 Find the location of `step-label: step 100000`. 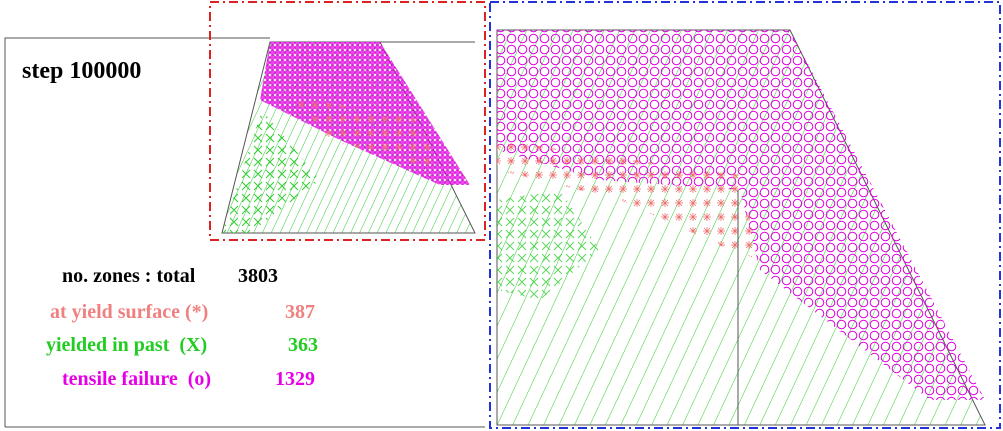

step-label: step 100000 is located at coordinates (81, 71).